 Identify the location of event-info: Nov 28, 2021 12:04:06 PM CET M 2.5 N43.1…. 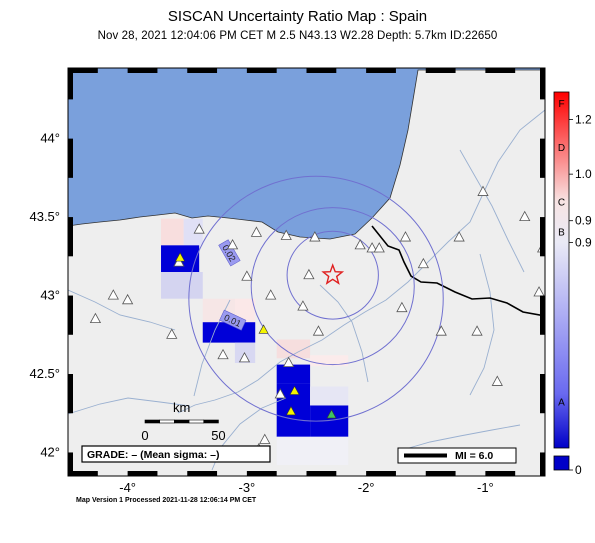
(297, 36).